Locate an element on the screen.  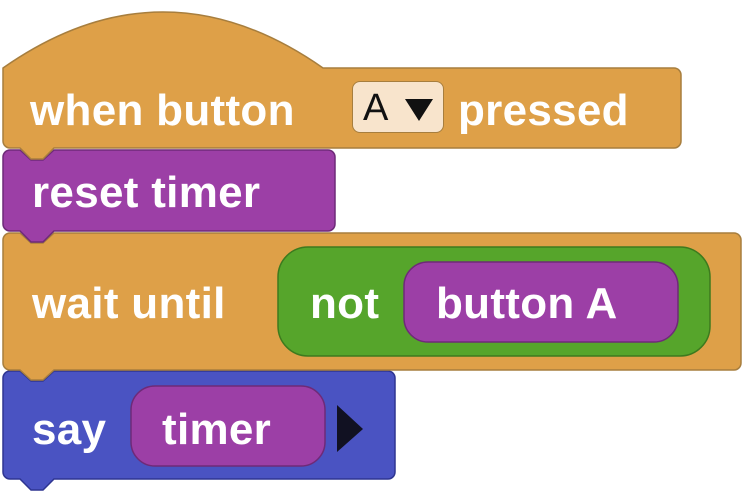
dropdown-arrow-icon is located at coordinates (419, 110).